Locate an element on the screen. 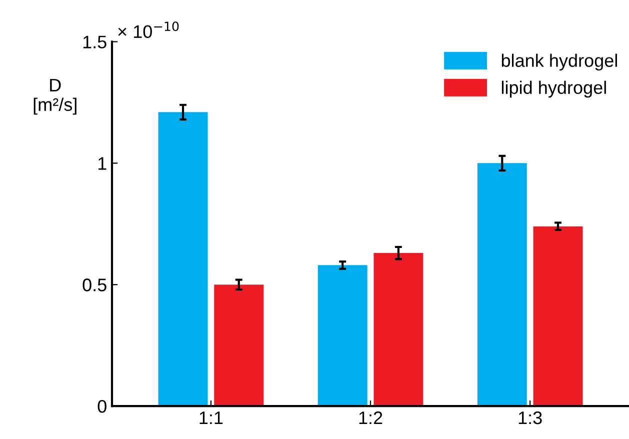  y-tick-label: 1.5 is located at coordinates (94, 42).